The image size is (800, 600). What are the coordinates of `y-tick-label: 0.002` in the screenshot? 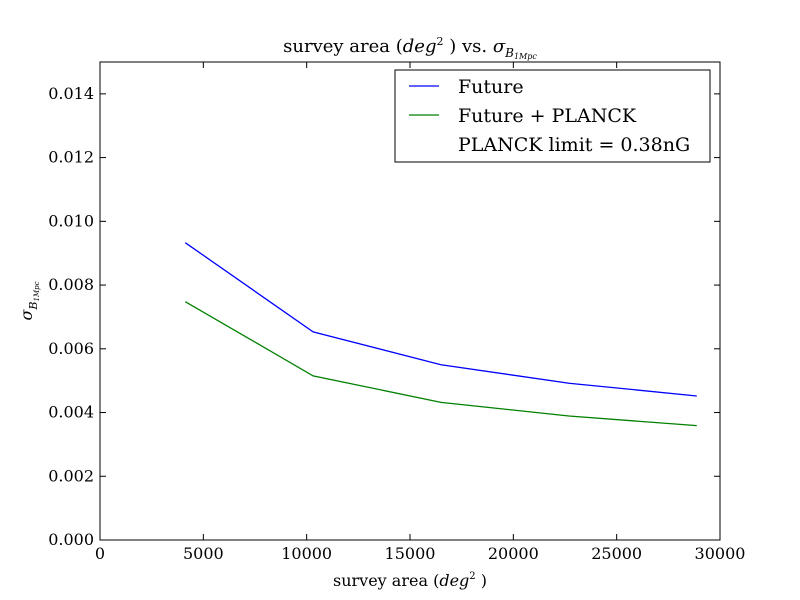 It's located at (71, 475).